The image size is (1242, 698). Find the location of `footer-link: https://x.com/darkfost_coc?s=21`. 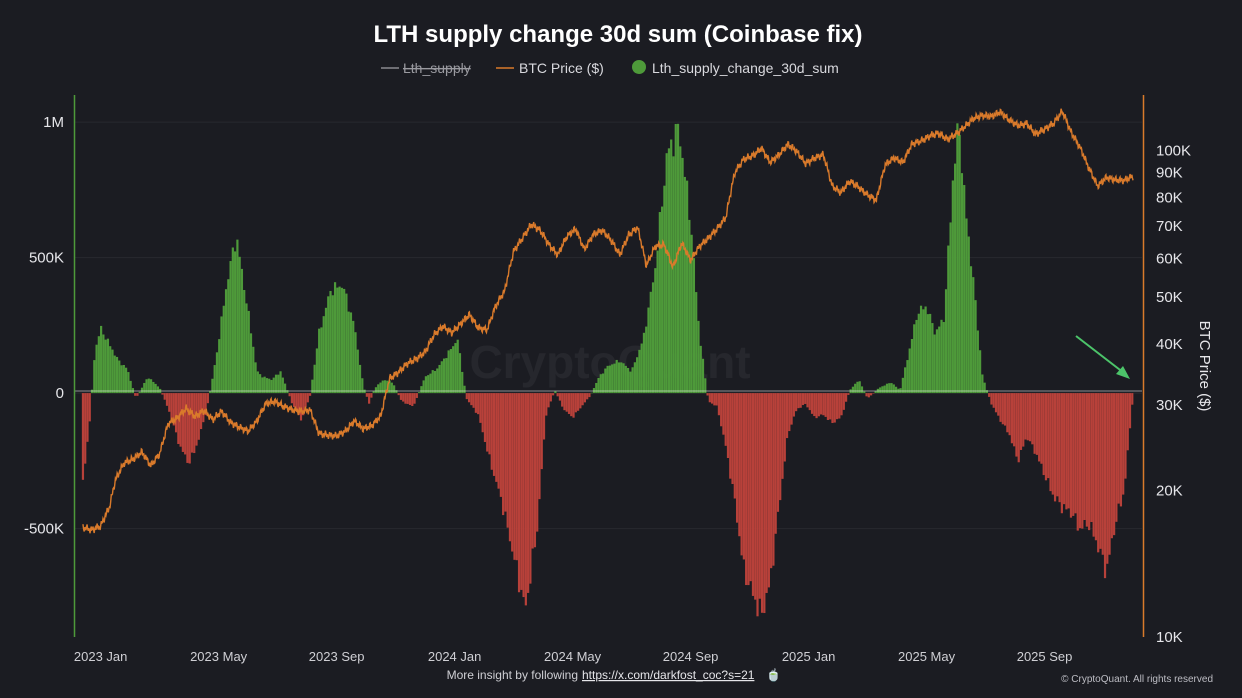

footer-link: https://x.com/darkfost_coc?s=21 is located at coordinates (668, 675).